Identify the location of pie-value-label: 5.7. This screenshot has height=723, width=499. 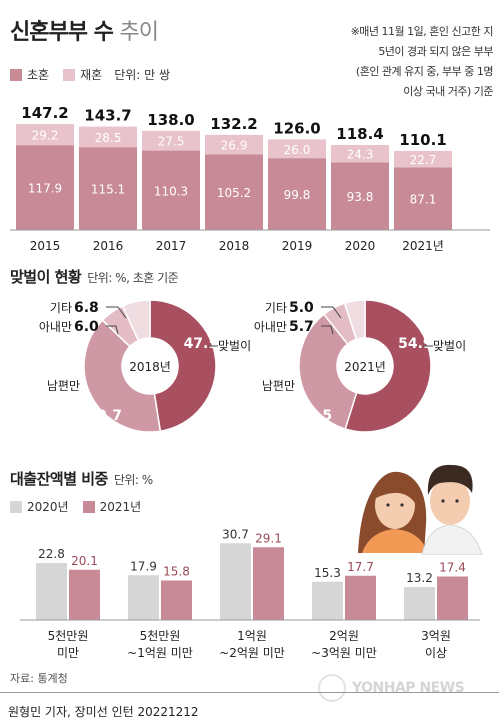
(301, 327).